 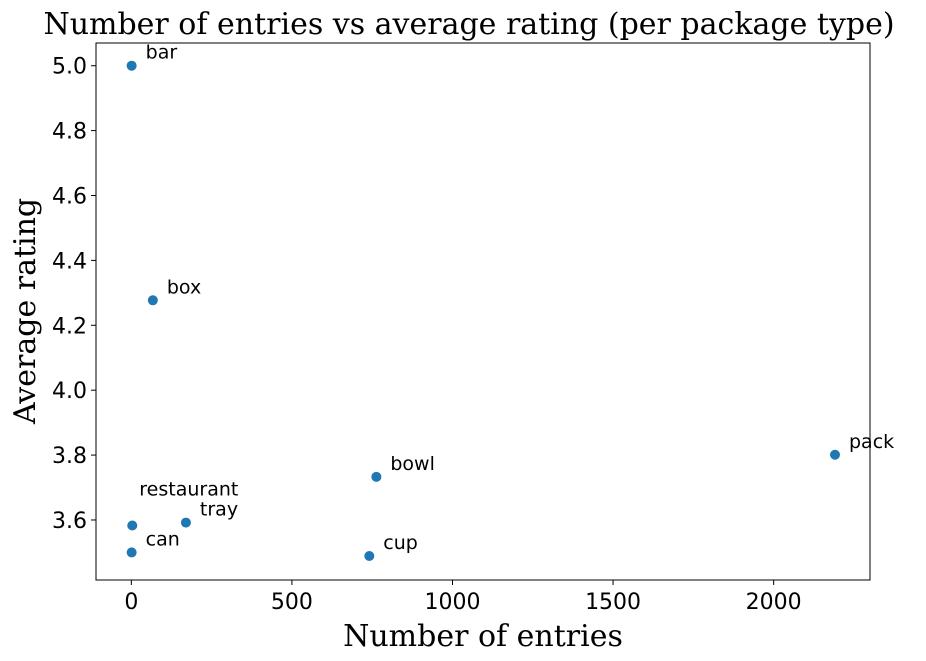 I want to click on y-axis-ticks: 3.6 3.8 4.0 4.2 4.4 4.6 4.8 5.0, so click(x=74, y=294).